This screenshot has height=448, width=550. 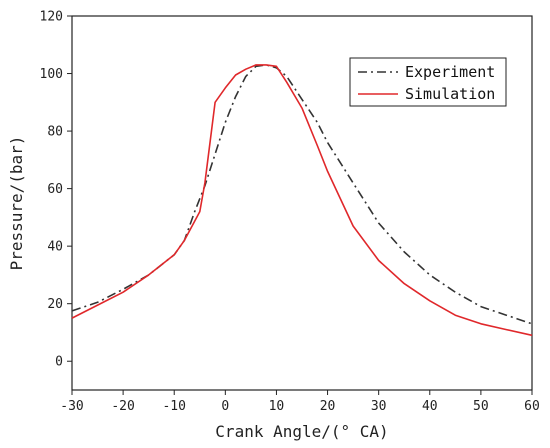 I want to click on x-tick-label: 50, so click(x=481, y=406).